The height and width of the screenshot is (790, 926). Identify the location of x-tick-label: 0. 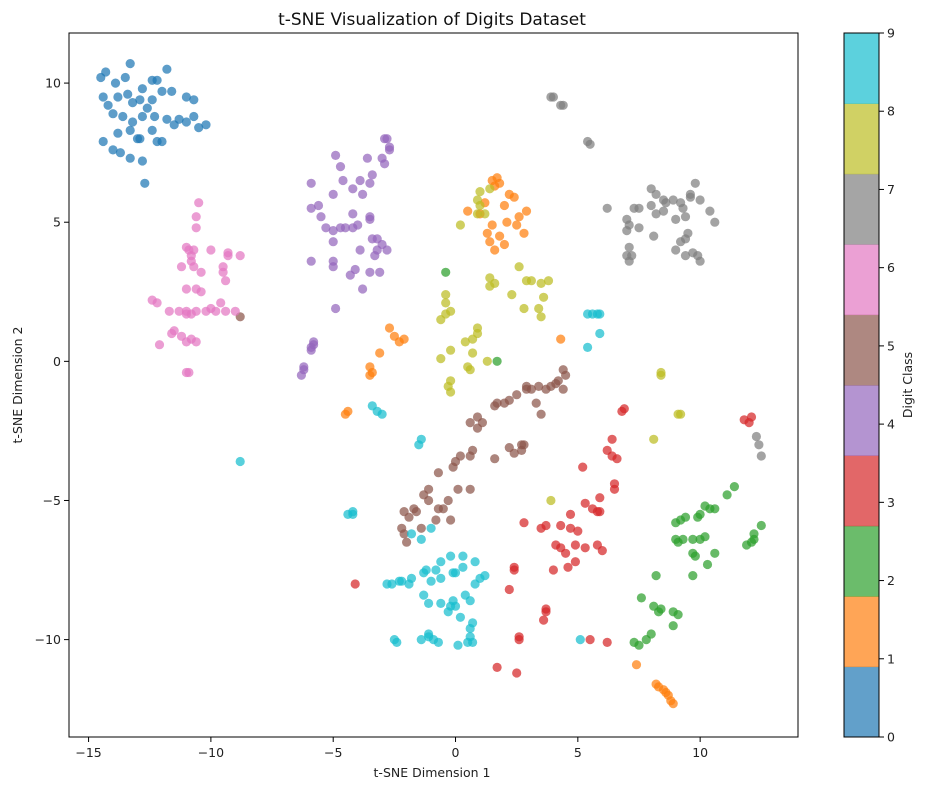
(456, 752).